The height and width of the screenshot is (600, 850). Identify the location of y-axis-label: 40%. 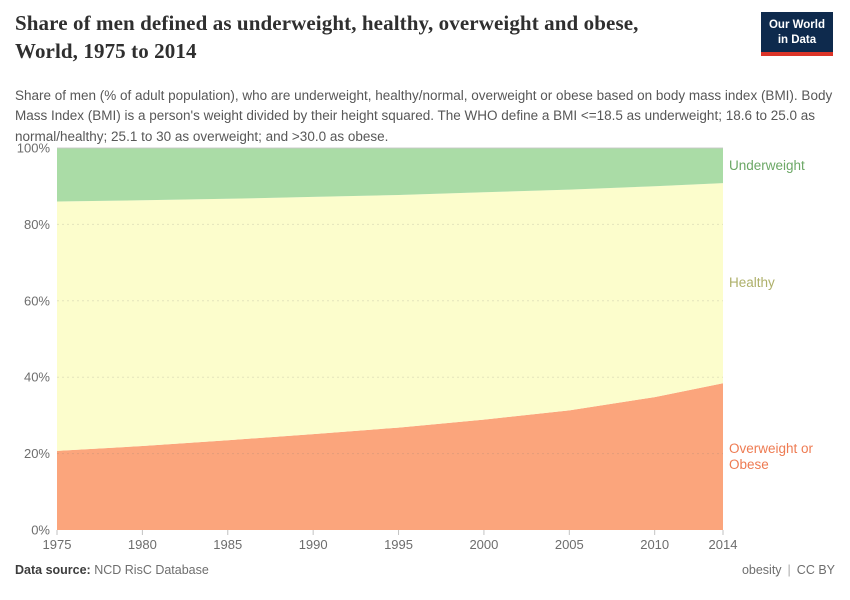
(37, 377).